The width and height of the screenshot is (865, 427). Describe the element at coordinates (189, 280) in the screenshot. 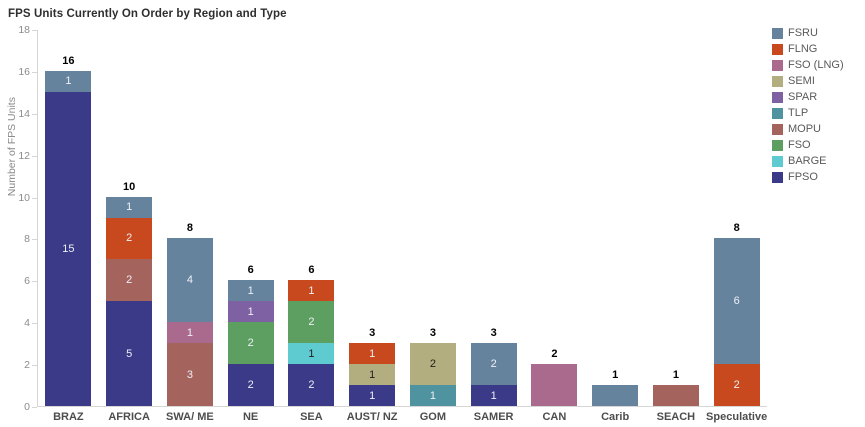

I see `bar-segment-fsru: 4` at that location.